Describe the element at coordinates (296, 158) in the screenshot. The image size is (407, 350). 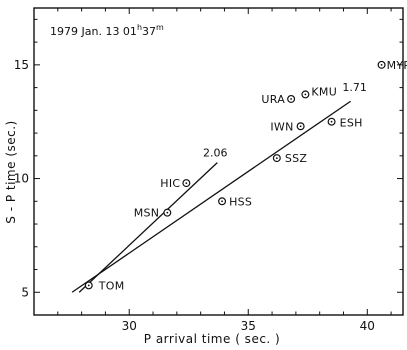
I see `station-label: SSZ` at that location.